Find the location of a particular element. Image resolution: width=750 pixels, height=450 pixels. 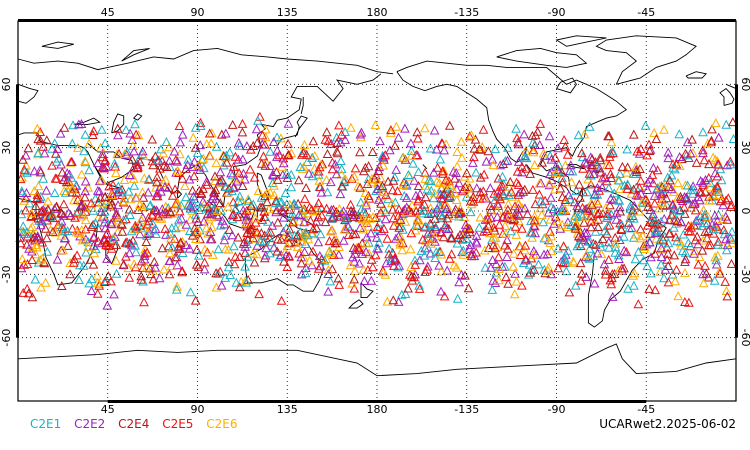

x-tick-label-bottom: 180 is located at coordinates (377, 409).